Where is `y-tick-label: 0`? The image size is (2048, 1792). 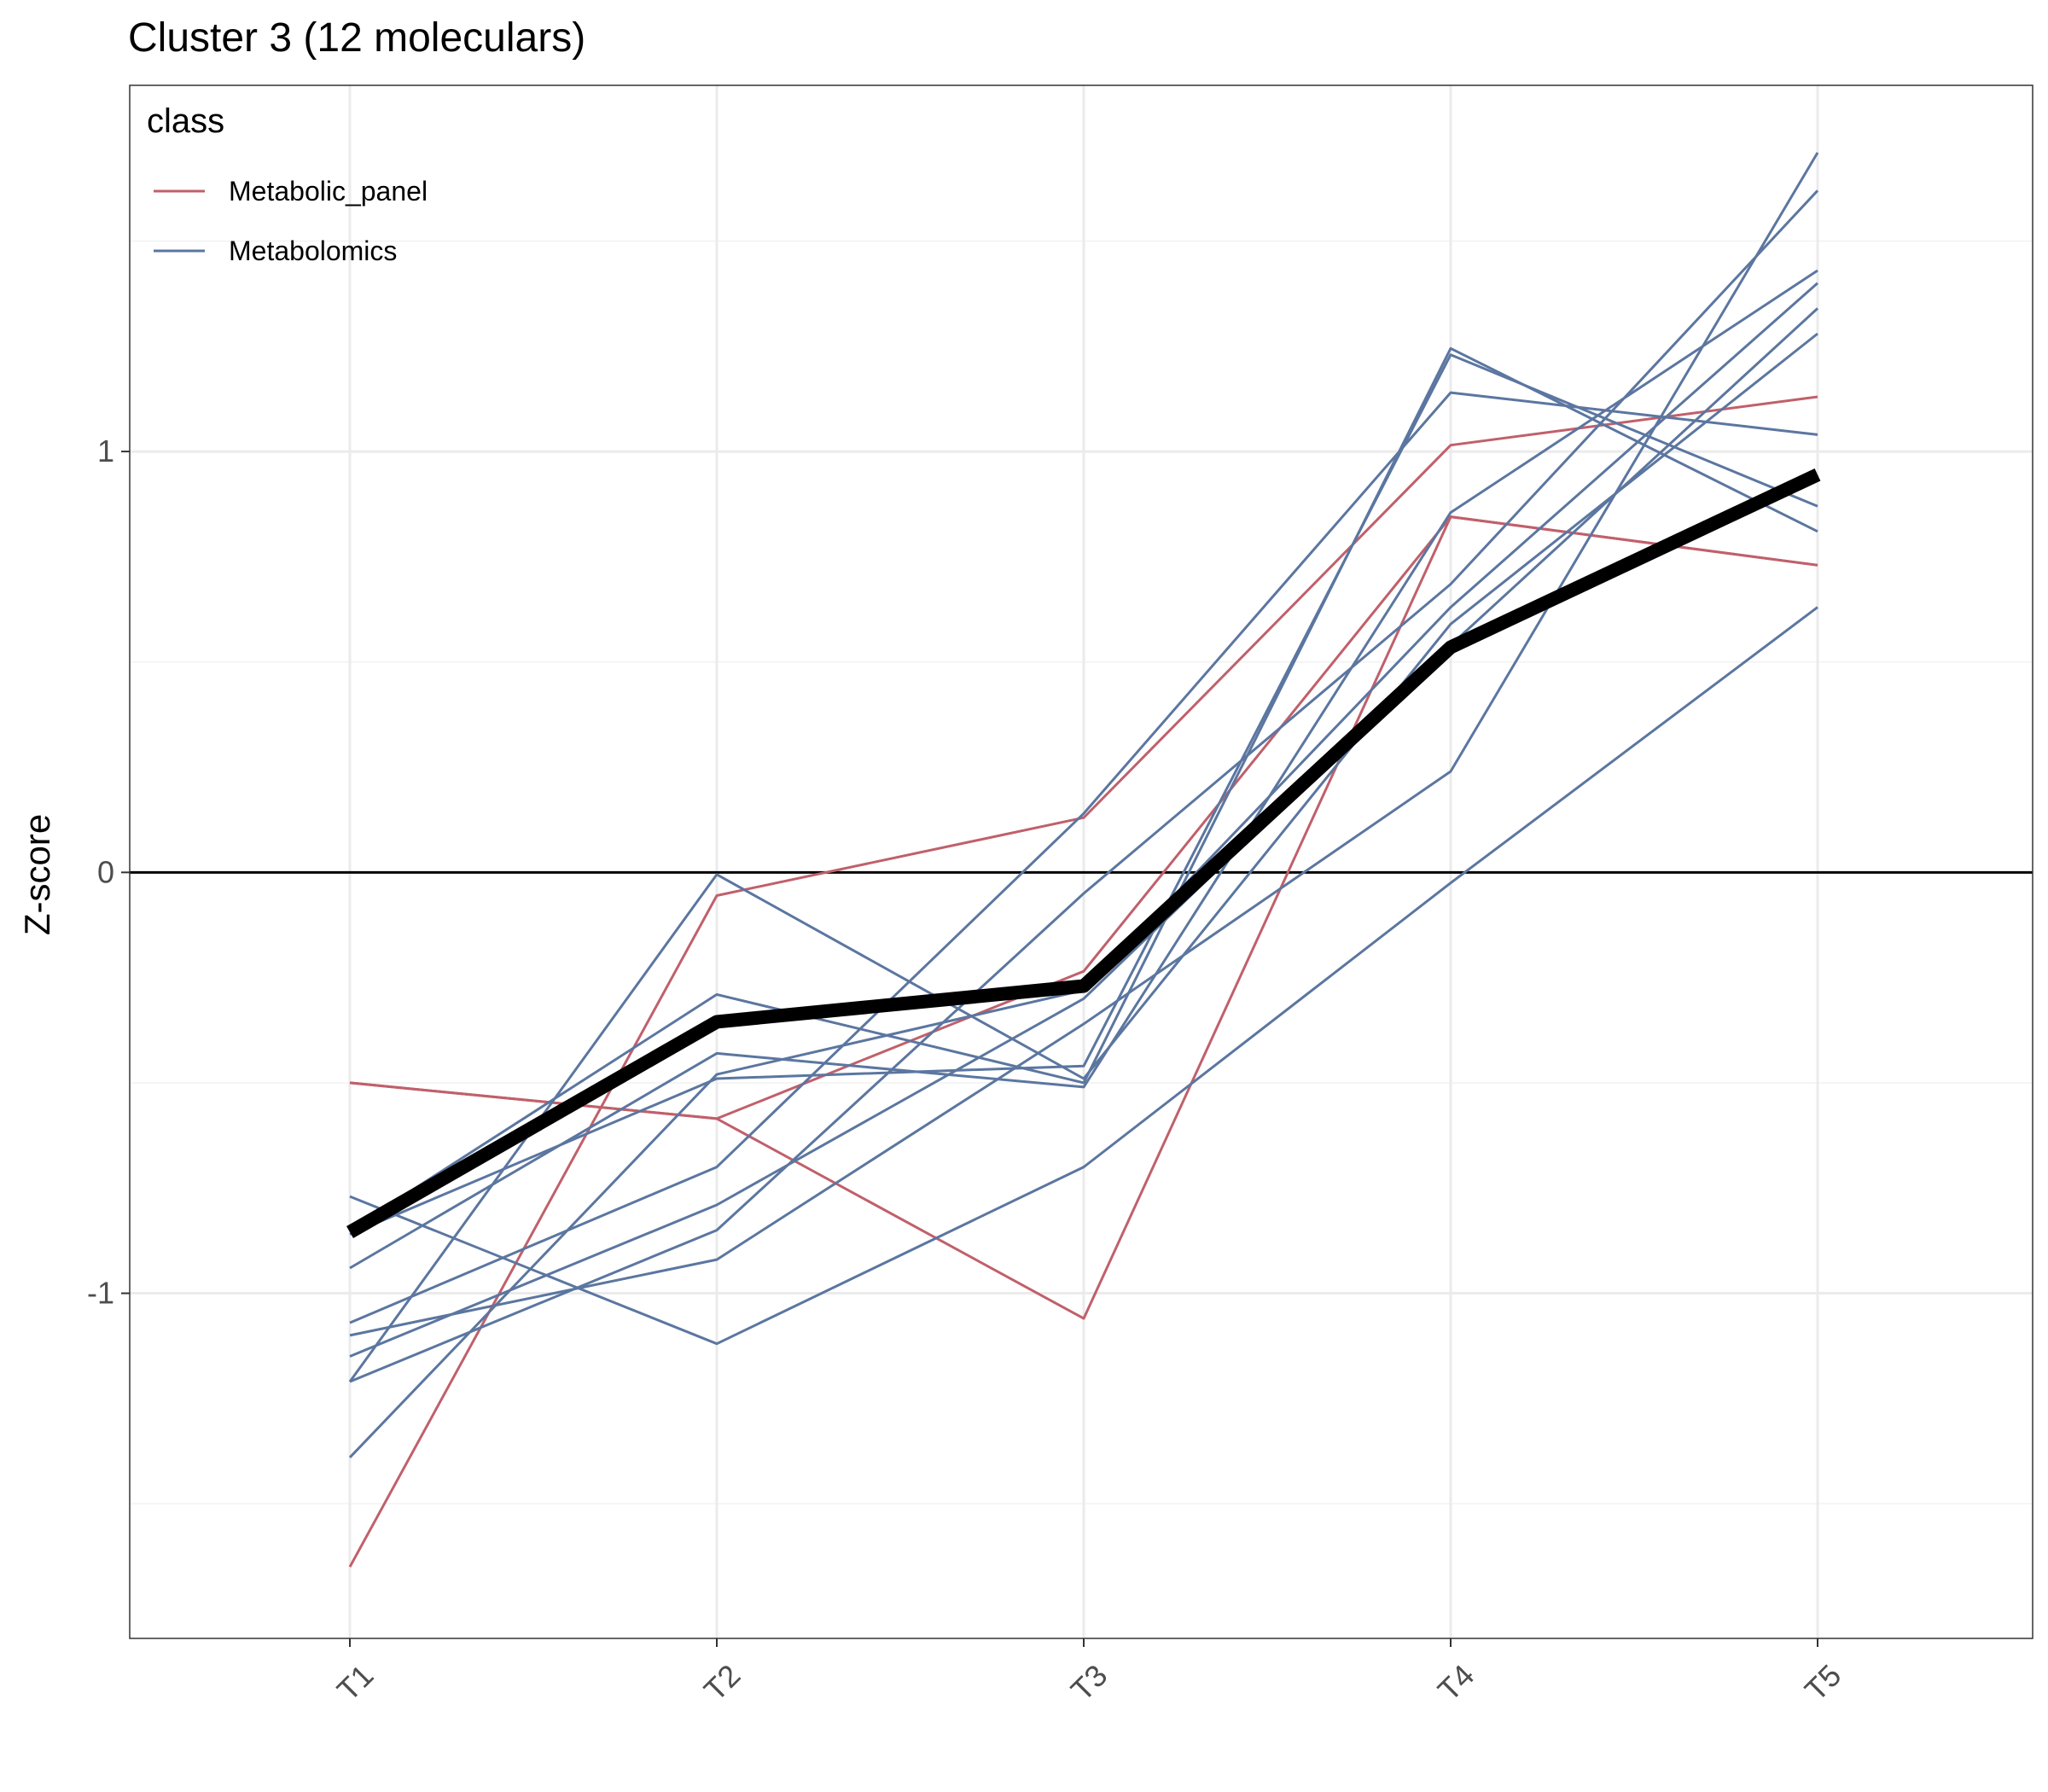 y-tick-label: 0 is located at coordinates (105, 871).